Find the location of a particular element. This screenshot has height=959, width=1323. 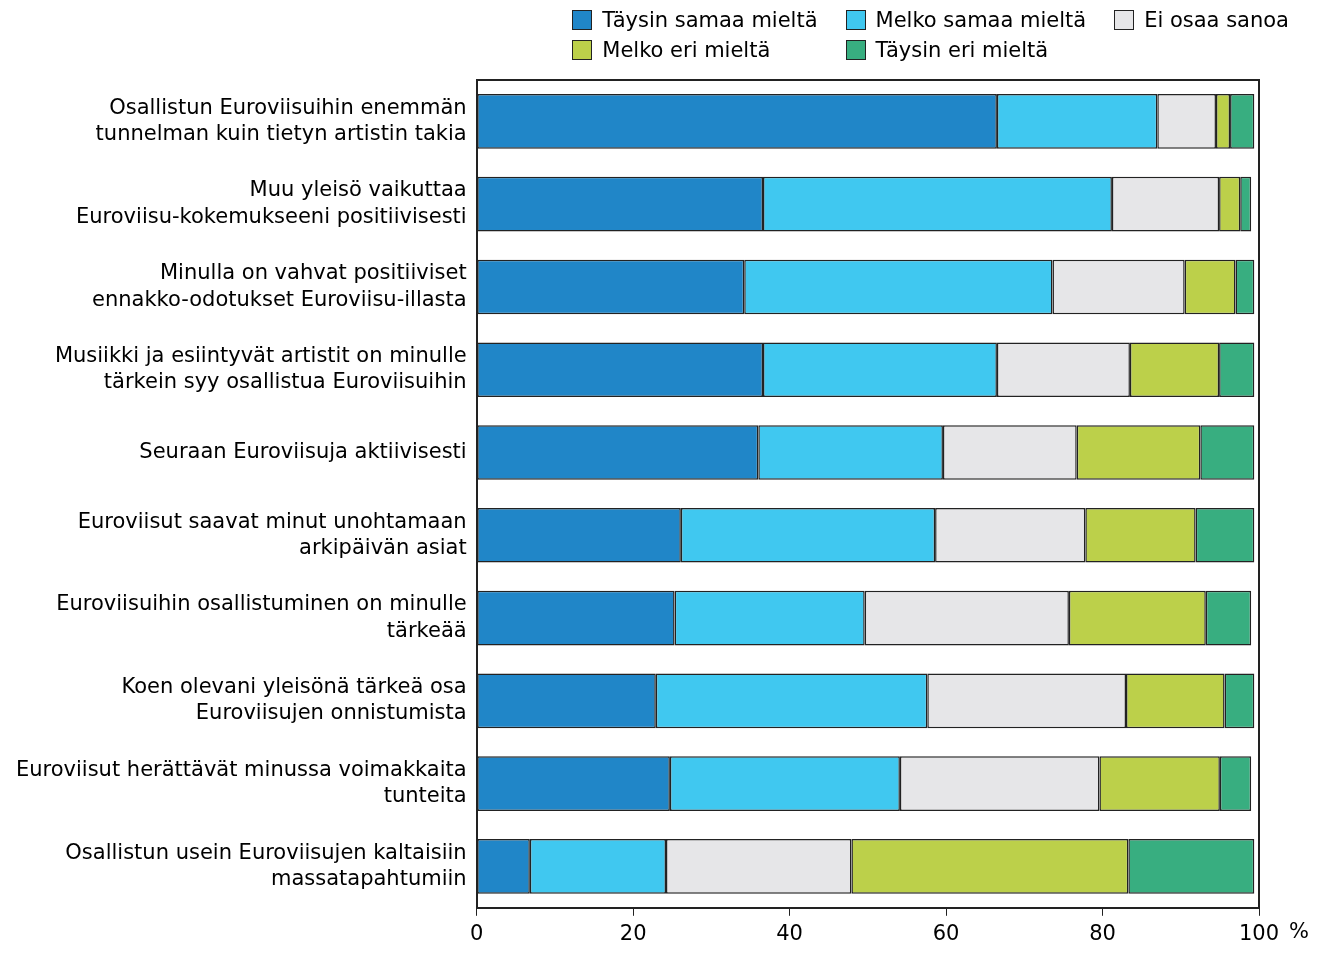

legend-label: Ei osaa sanoa is located at coordinates (1216, 20).